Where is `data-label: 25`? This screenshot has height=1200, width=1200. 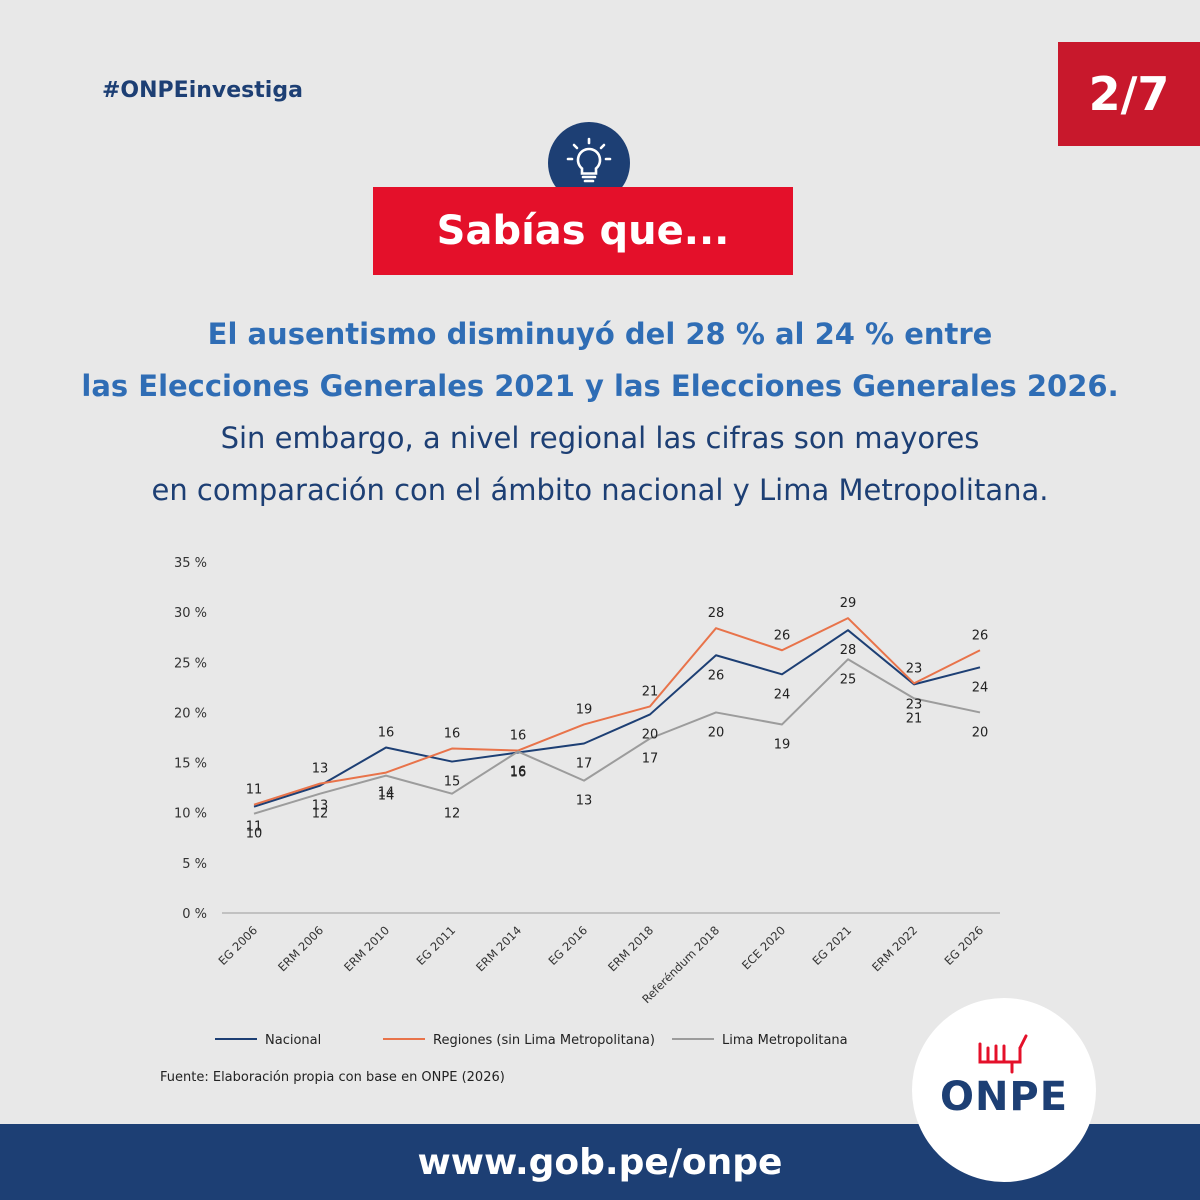 data-label: 25 is located at coordinates (848, 679).